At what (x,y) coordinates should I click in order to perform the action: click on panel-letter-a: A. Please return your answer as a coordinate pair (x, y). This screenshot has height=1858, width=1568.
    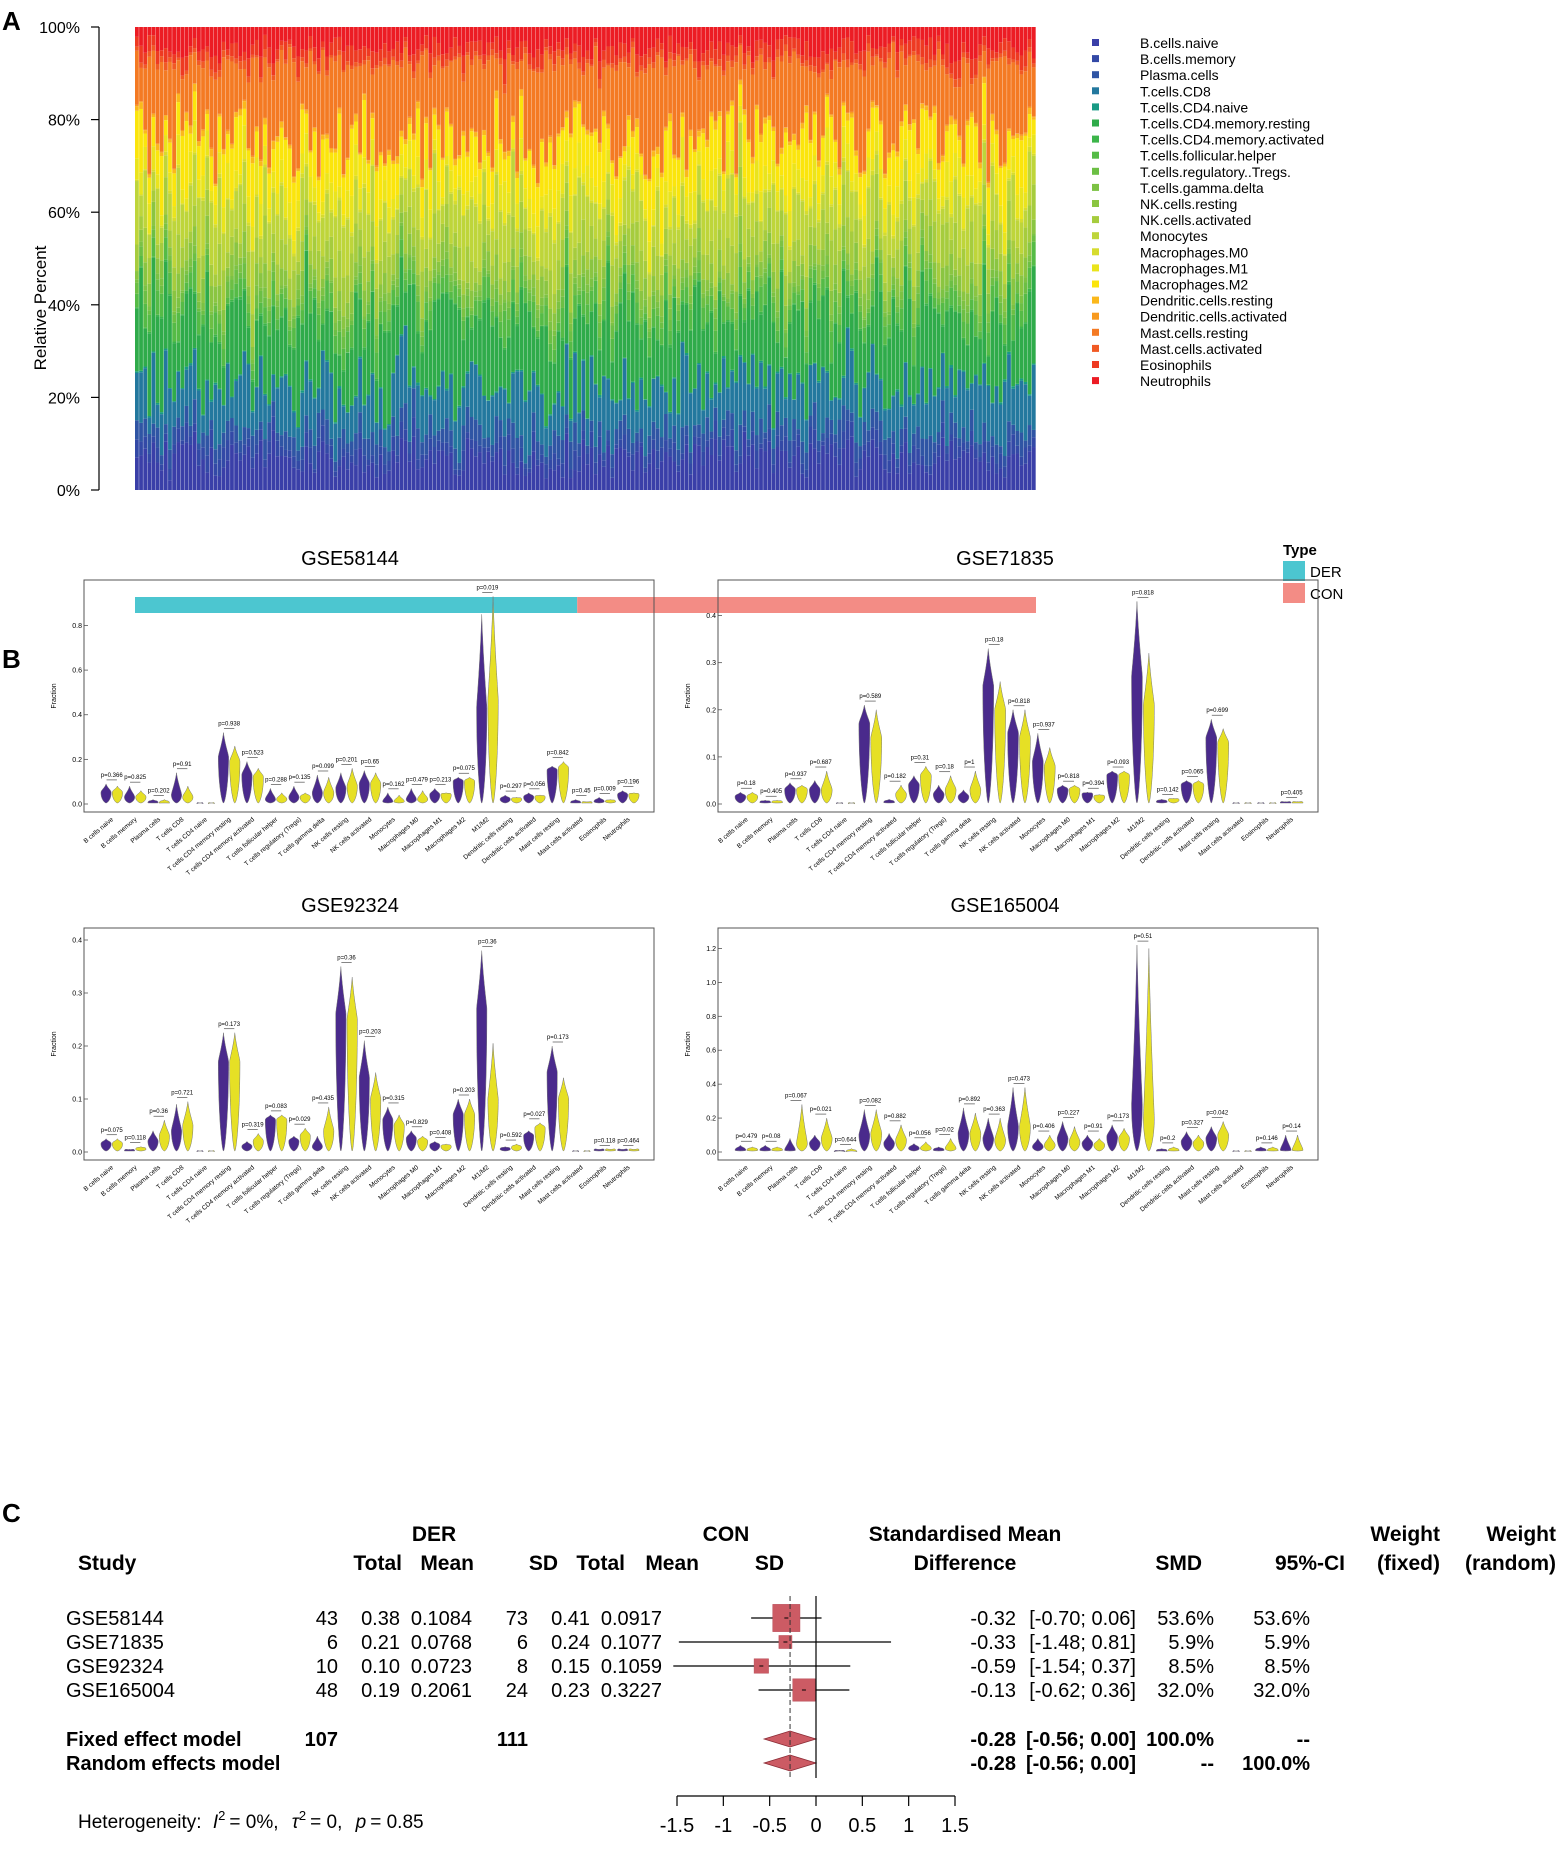
    Looking at the image, I should click on (11, 21).